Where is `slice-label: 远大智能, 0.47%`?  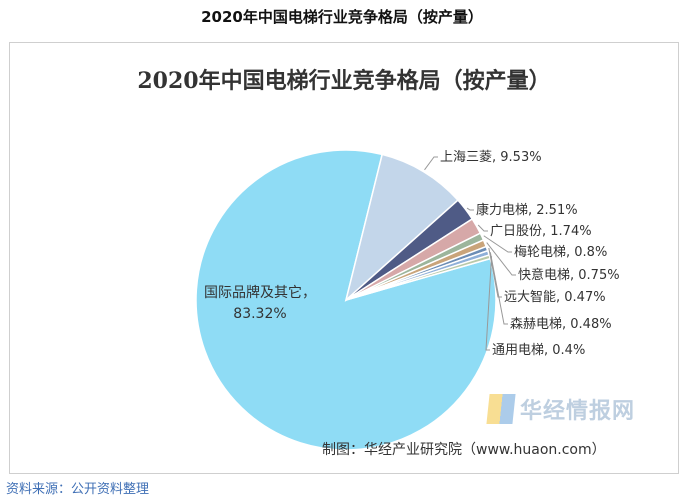 slice-label: 远大智能, 0.47% is located at coordinates (555, 297).